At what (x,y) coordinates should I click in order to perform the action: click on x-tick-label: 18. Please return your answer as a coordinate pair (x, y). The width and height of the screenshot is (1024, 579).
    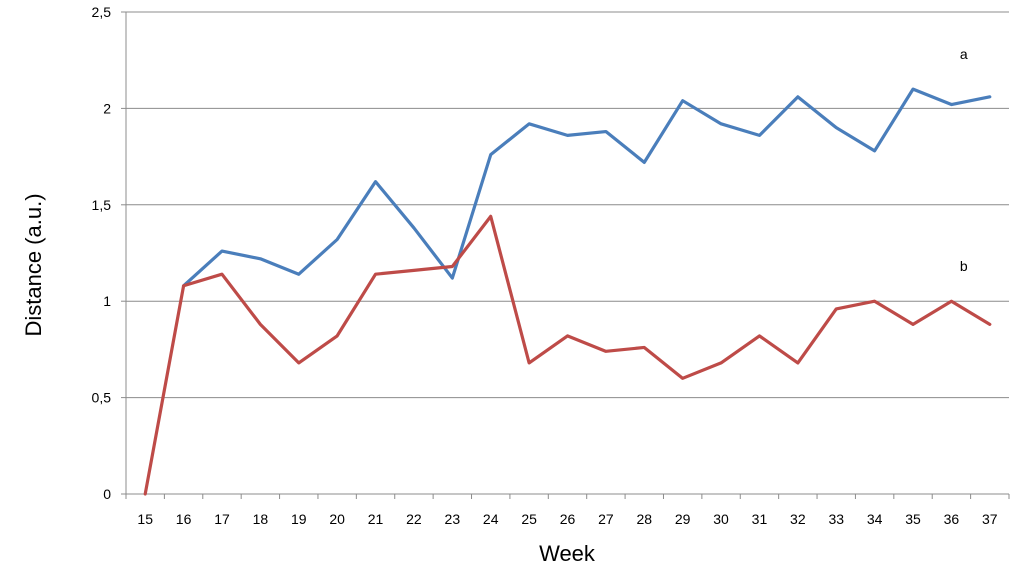
    Looking at the image, I should click on (261, 519).